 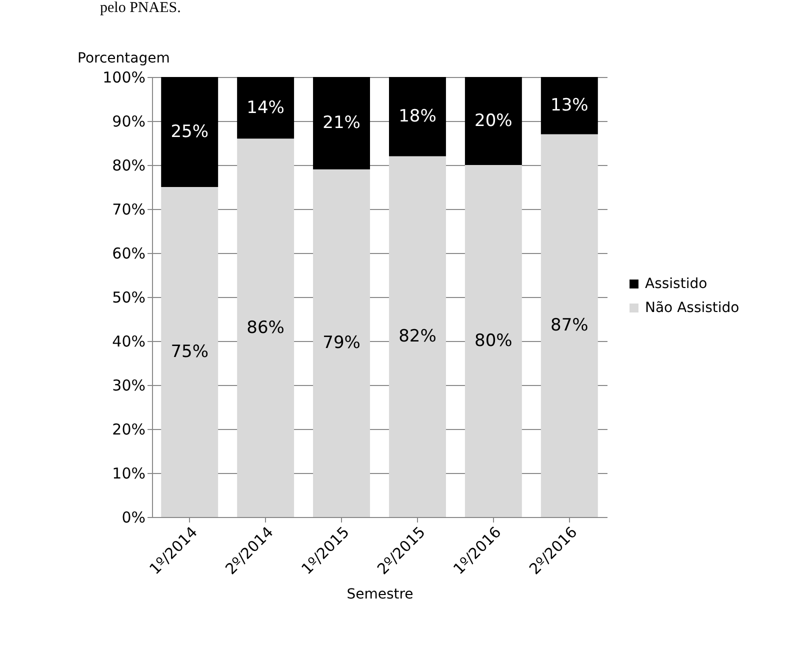 I want to click on data-label: 18%, so click(x=417, y=116).